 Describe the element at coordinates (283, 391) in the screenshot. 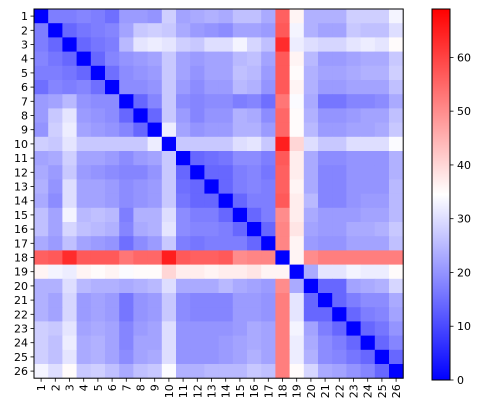

I see `x-tick-label: 18` at that location.